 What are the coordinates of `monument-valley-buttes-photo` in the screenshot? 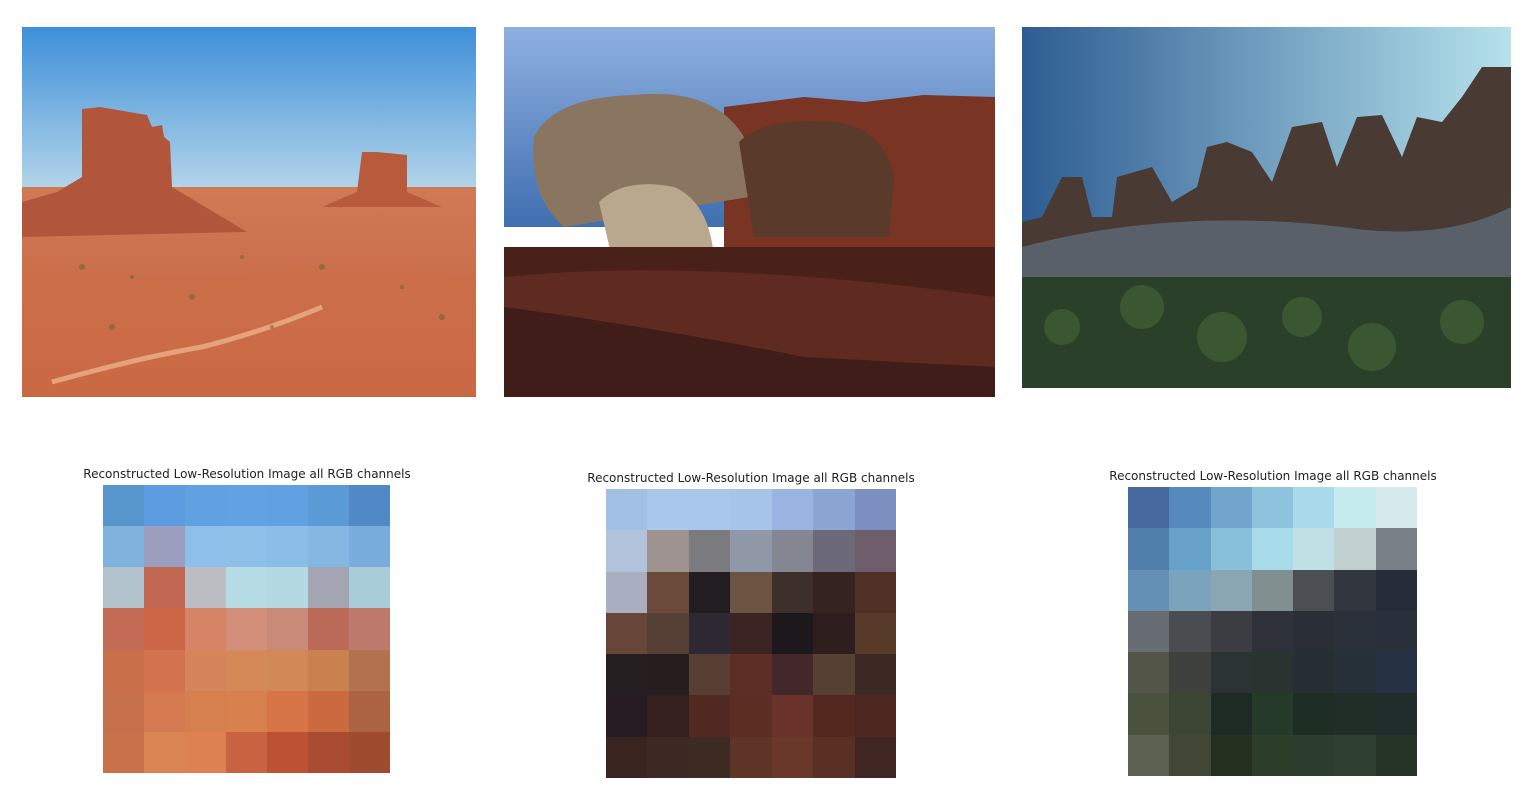 It's located at (249, 212).